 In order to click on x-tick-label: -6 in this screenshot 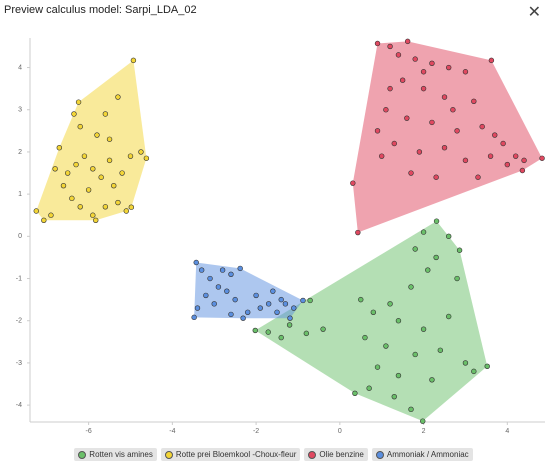, I will do `click(89, 431)`.